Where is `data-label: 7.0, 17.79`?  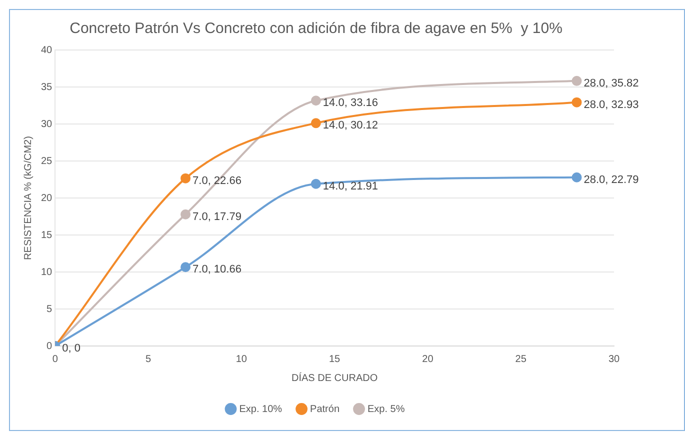
data-label: 7.0, 17.79 is located at coordinates (217, 216).